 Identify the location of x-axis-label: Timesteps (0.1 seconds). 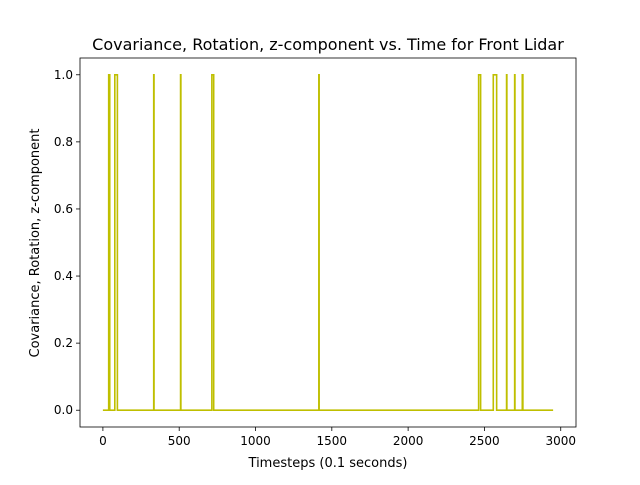
(328, 463).